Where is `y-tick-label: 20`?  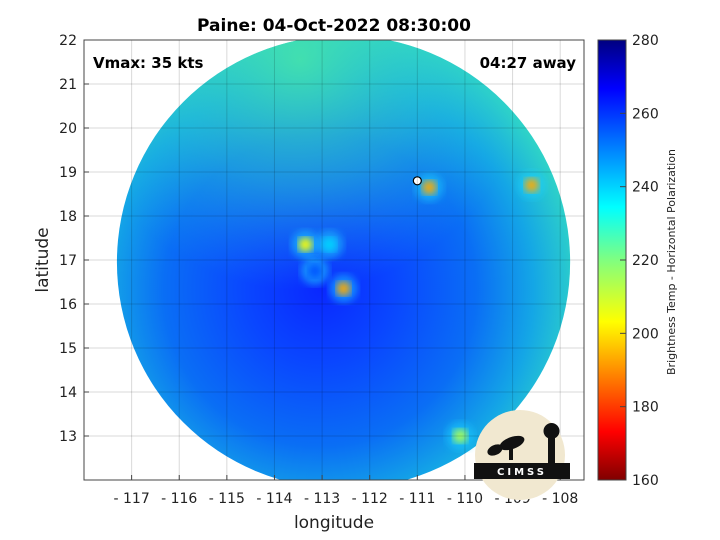 y-tick-label: 20 is located at coordinates (68, 129).